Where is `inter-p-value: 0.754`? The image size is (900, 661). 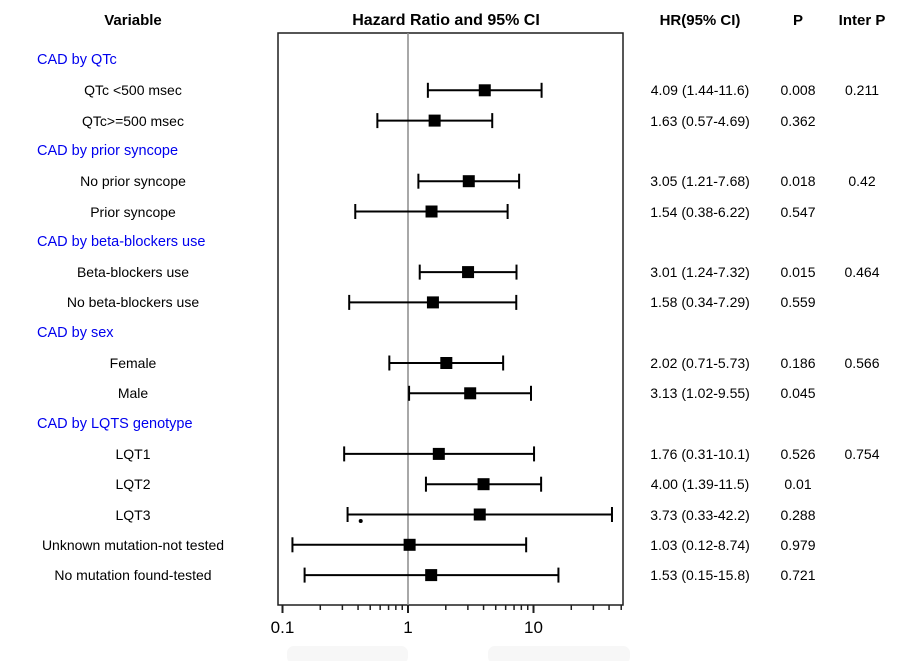 inter-p-value: 0.754 is located at coordinates (862, 453).